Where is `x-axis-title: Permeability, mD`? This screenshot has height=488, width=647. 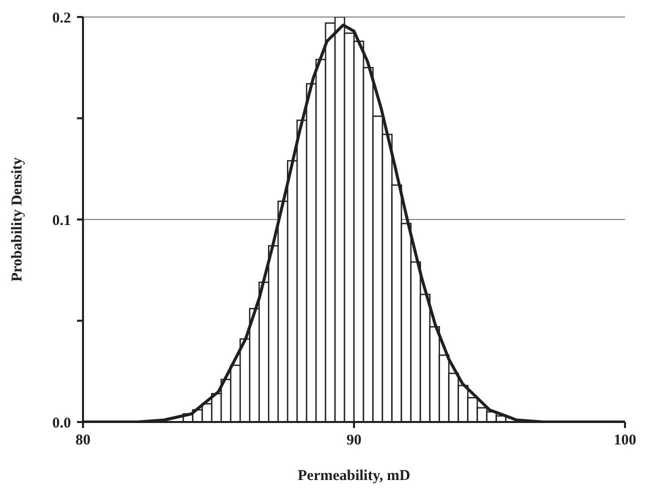 x-axis-title: Permeability, mD is located at coordinates (354, 476).